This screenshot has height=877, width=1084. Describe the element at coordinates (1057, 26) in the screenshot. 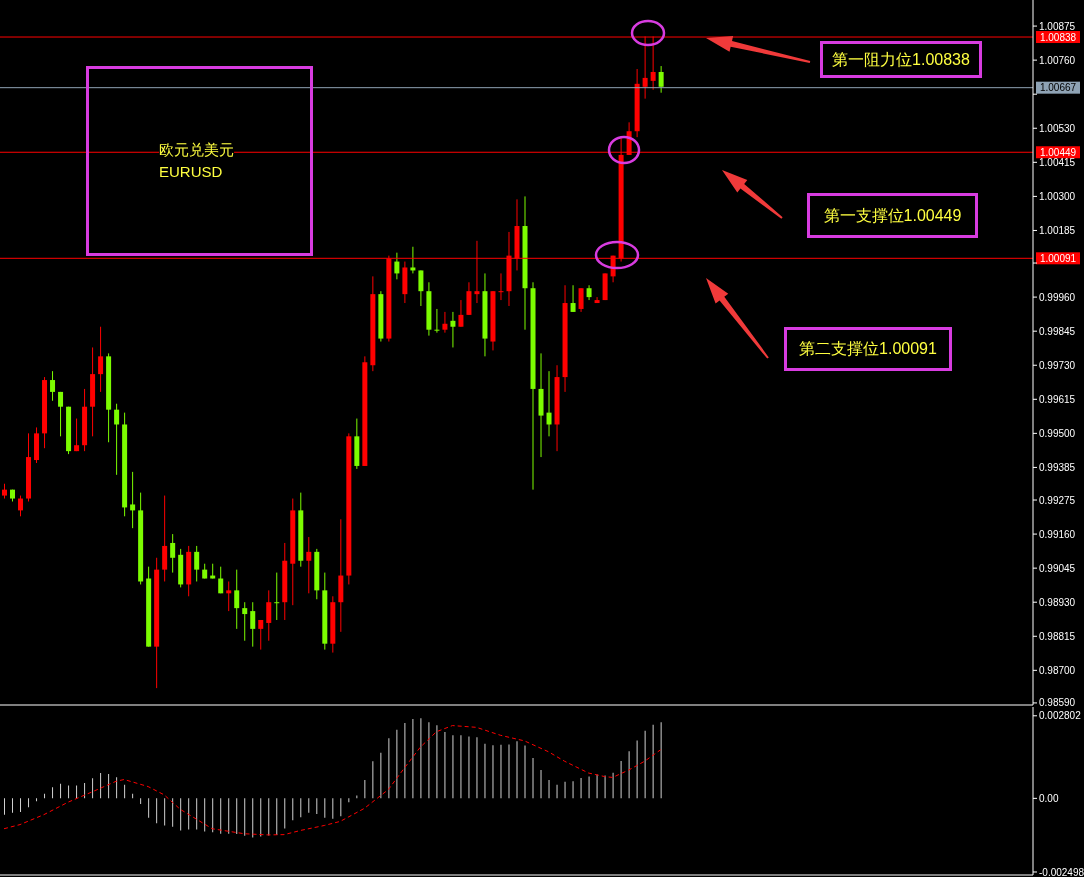

I see `y-tick-label: 1.00875` at that location.